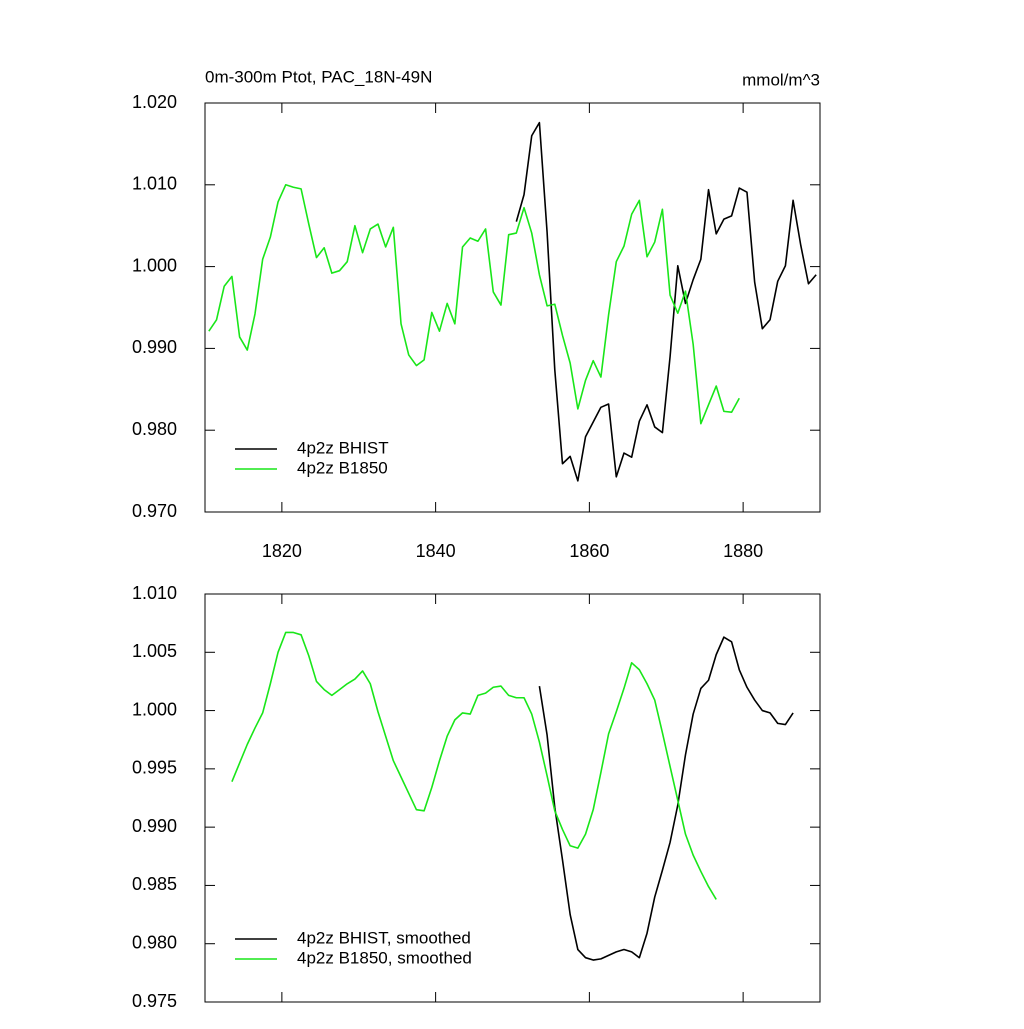  What do you see at coordinates (436, 551) in the screenshot?
I see `x-tick-label: 1840` at bounding box center [436, 551].